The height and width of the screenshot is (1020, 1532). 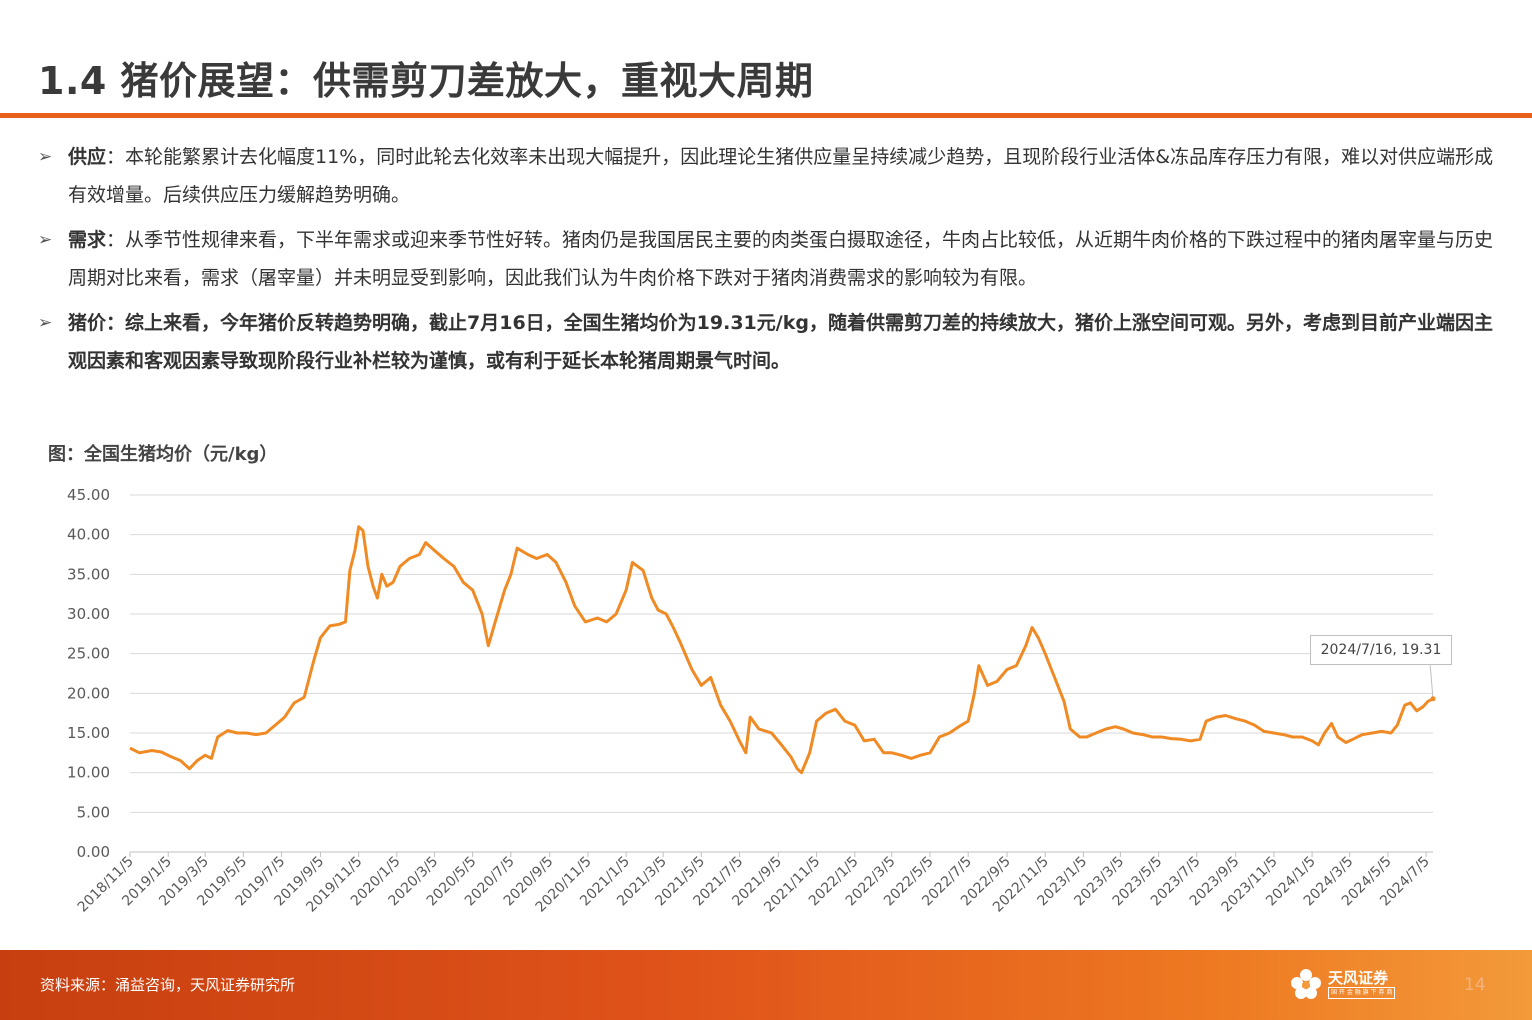 I want to click on y-tick-label: 30.00, so click(x=88, y=614).